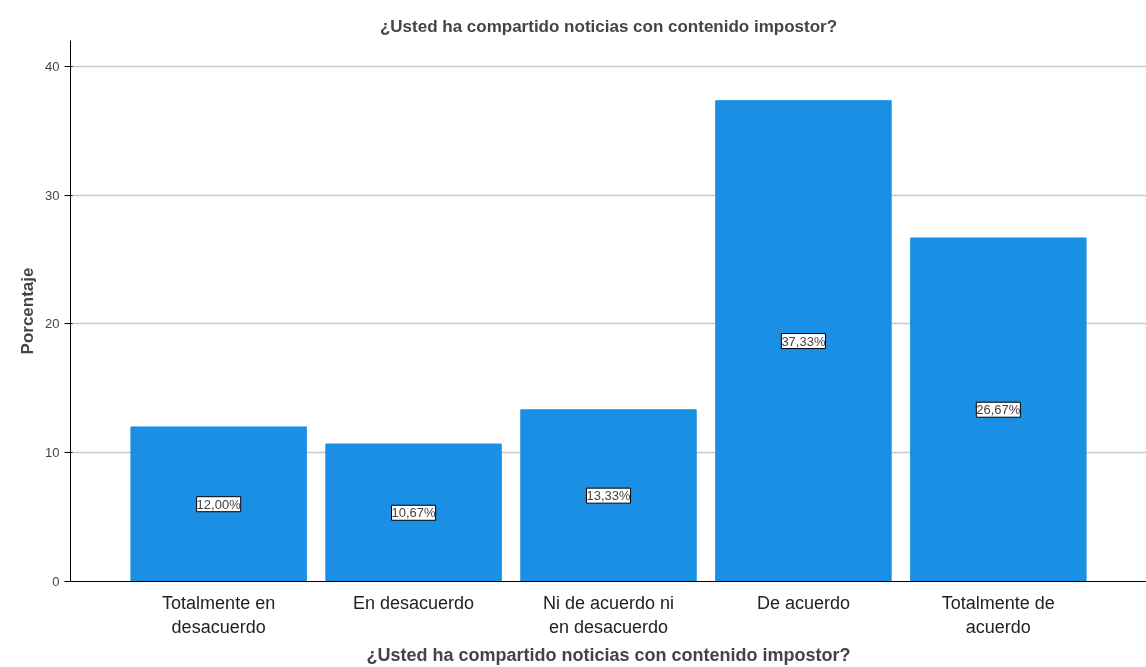 Image resolution: width=1146 pixels, height=667 pixels. I want to click on x-tick-label: Totalmente de acuerdo, so click(998, 614).